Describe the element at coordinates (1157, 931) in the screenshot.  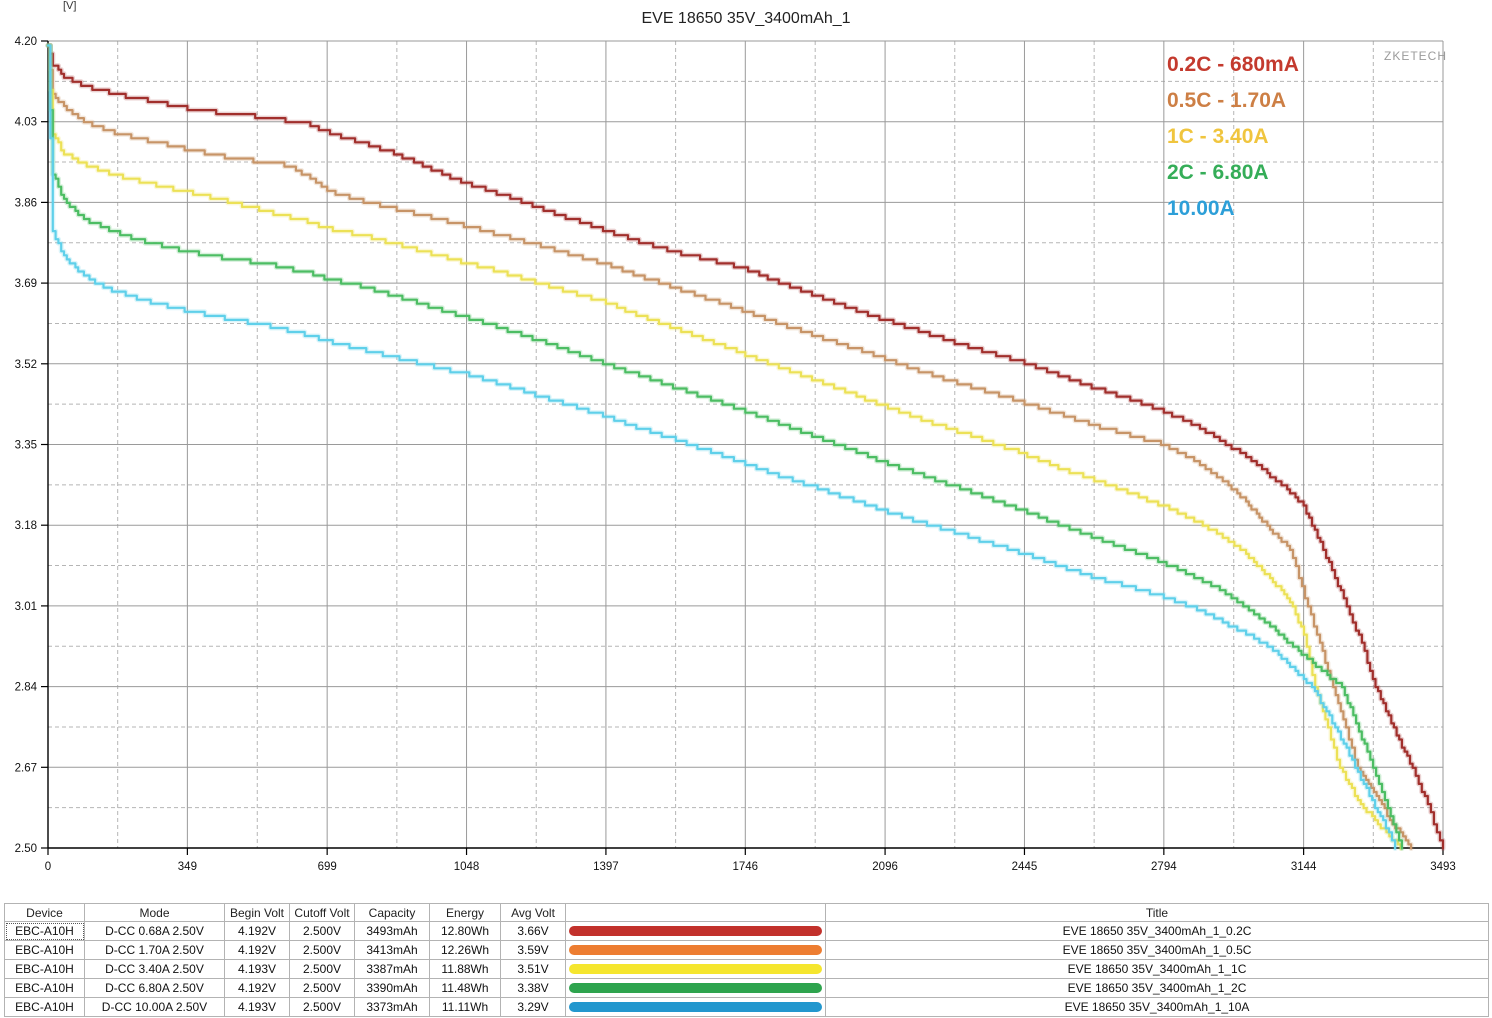
I see `title-cell: EVE 18650 35V_3400mAh_1_0.2C` at that location.